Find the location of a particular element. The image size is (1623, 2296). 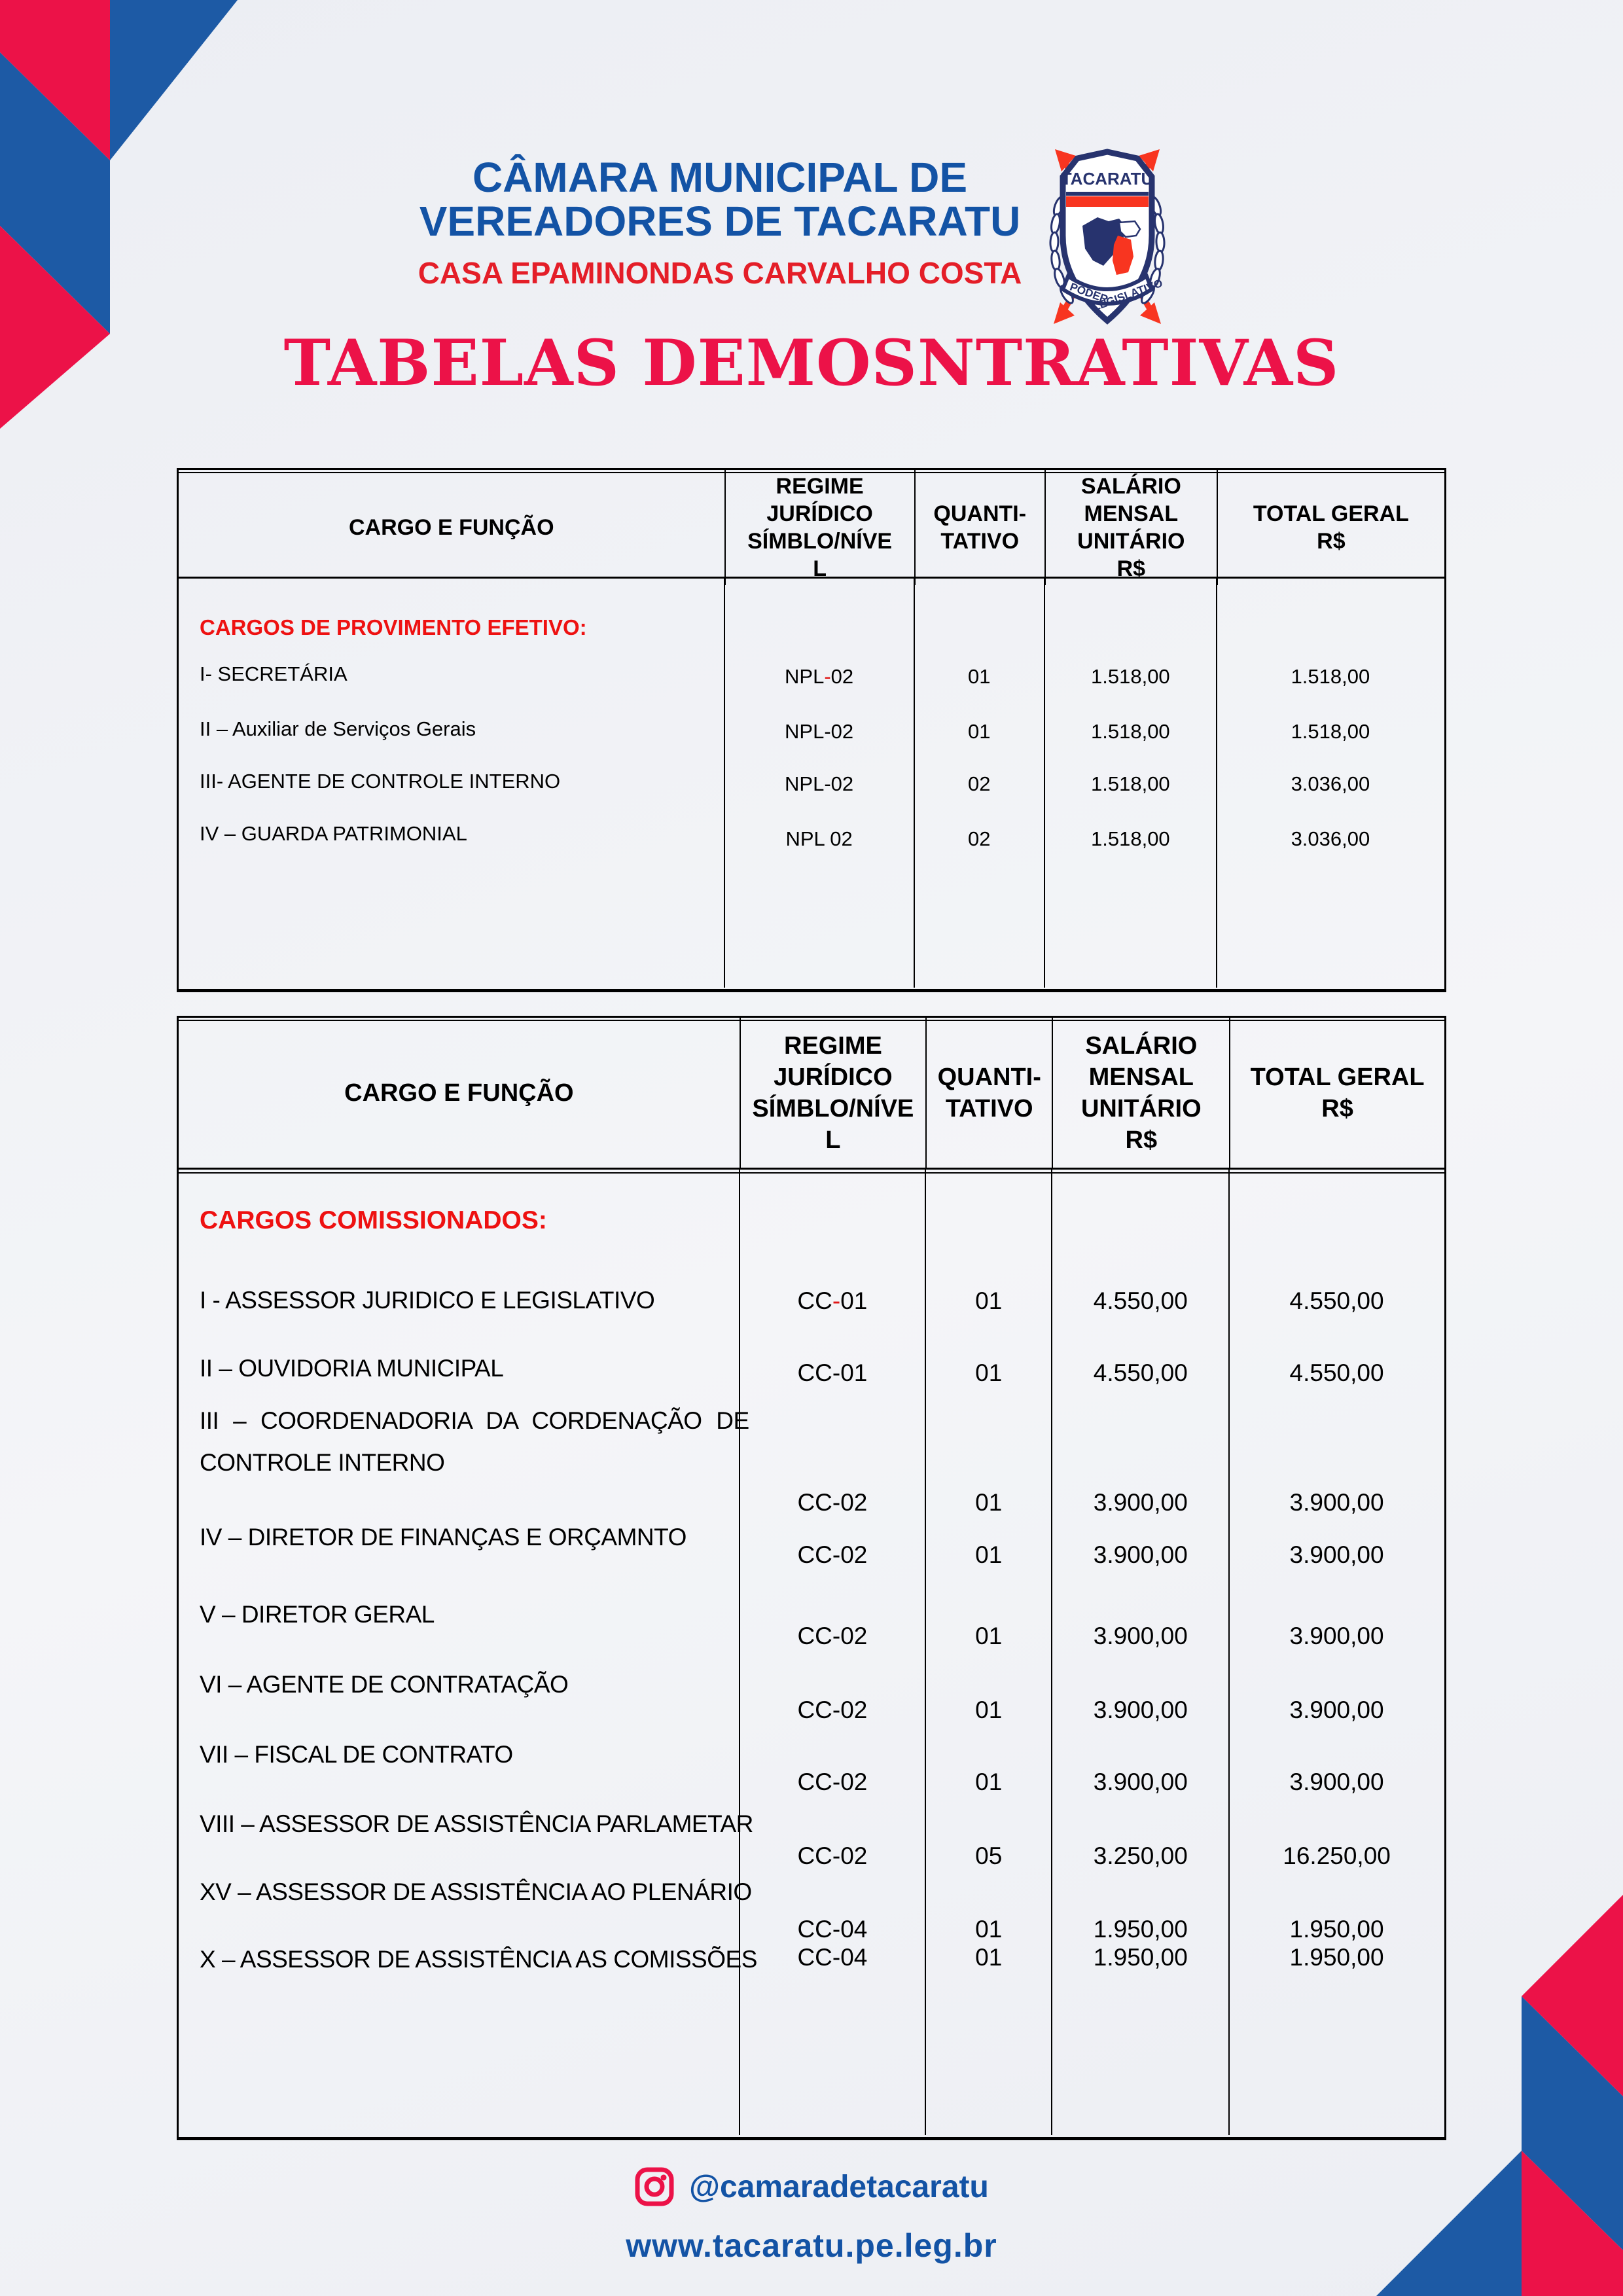

row-values: NPL-02 02 1.518,00 3.036,00 is located at coordinates (811, 784).